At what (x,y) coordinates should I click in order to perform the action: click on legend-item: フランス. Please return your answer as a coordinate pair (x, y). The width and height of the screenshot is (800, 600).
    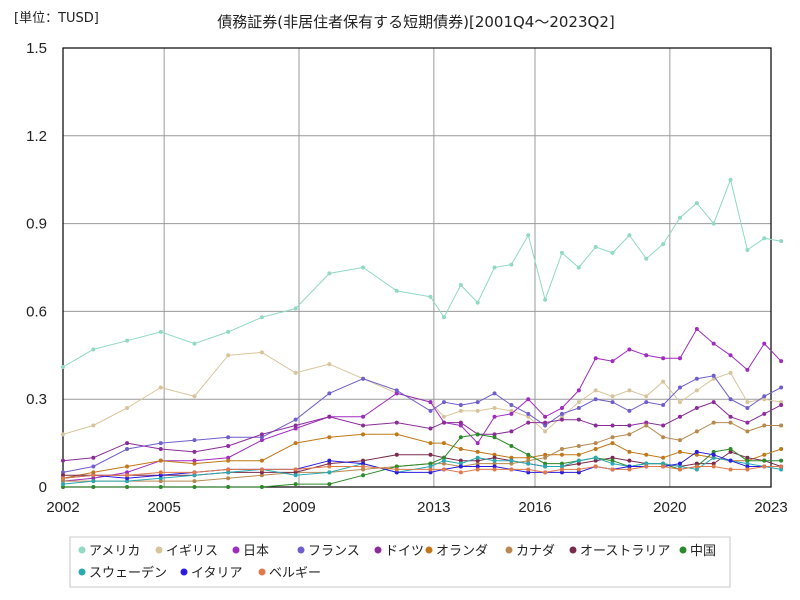
    Looking at the image, I should click on (328, 551).